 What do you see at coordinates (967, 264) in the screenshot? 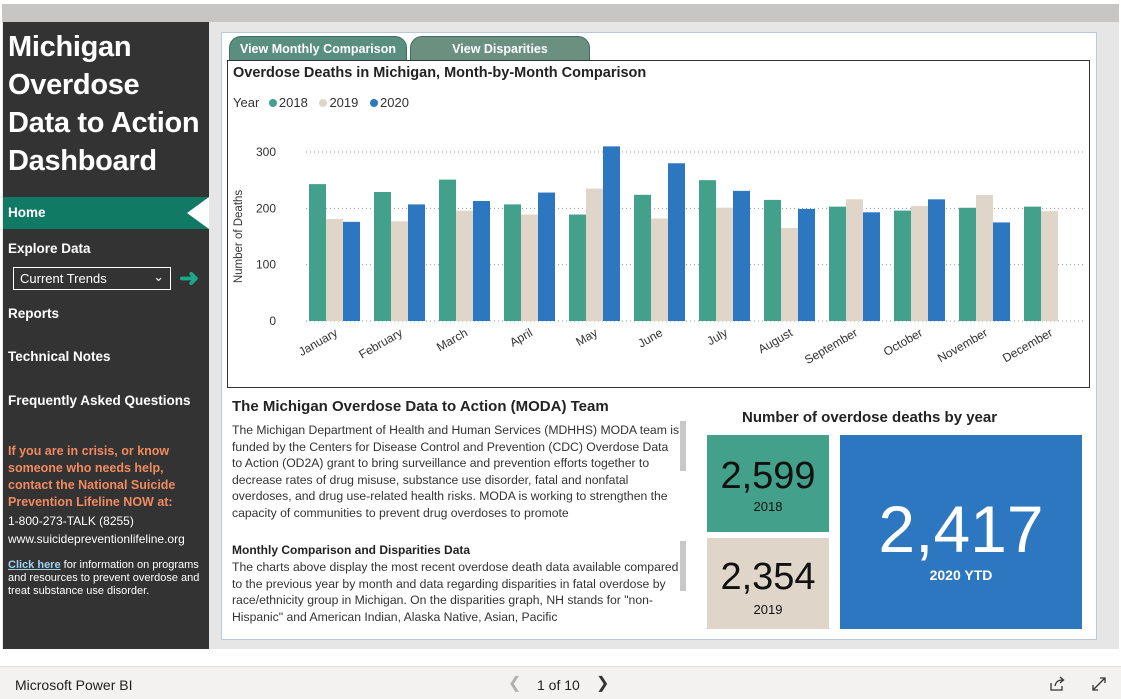
I see `bar-2018-november` at bounding box center [967, 264].